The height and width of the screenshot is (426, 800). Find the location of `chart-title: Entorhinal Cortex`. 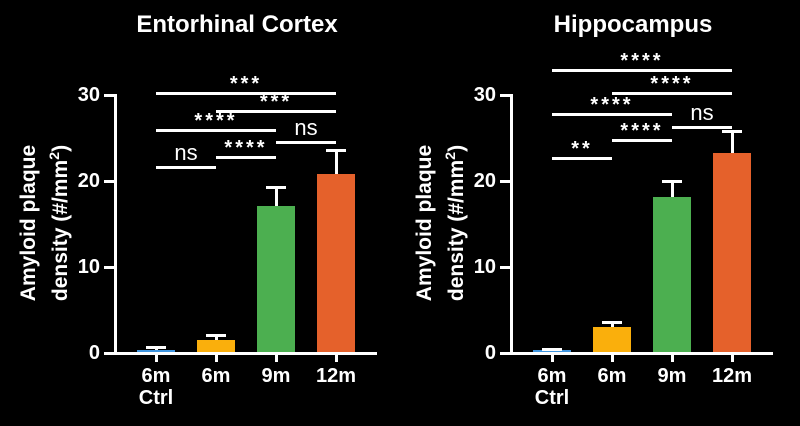

chart-title: Entorhinal Cortex is located at coordinates (237, 24).